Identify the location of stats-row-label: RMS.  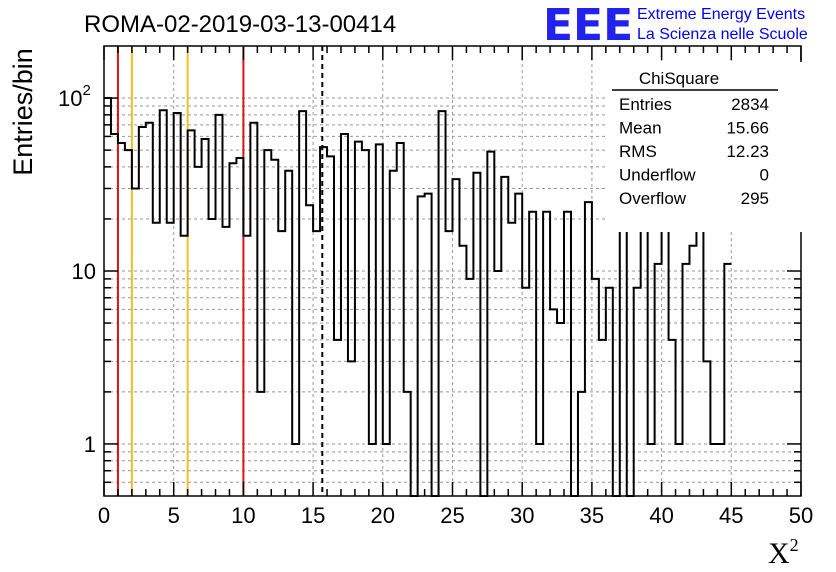
(638, 151).